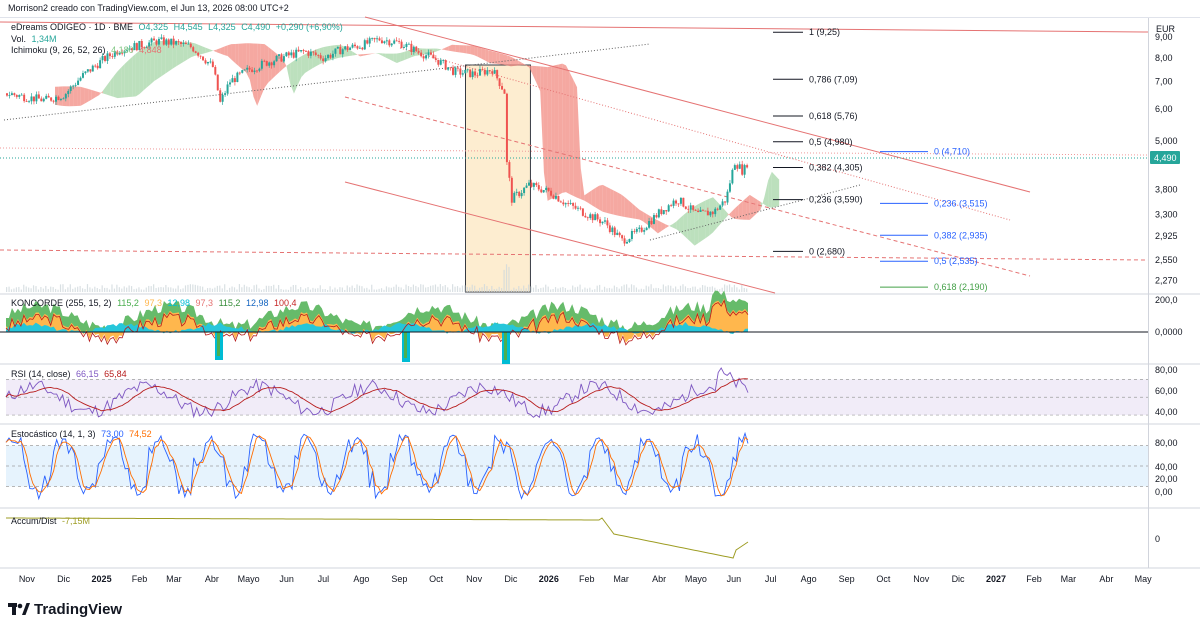 The height and width of the screenshot is (628, 1200). What do you see at coordinates (52, 521) in the screenshot?
I see `ad-legend: Accum/Dist -7,15M` at bounding box center [52, 521].